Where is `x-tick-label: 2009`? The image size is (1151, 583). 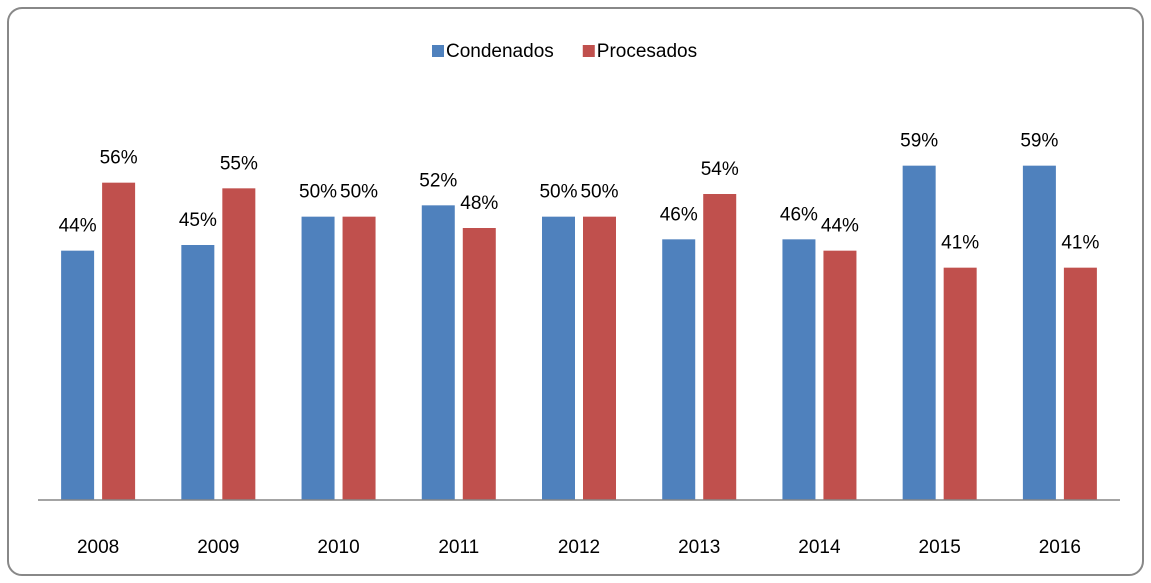 x-tick-label: 2009 is located at coordinates (218, 547).